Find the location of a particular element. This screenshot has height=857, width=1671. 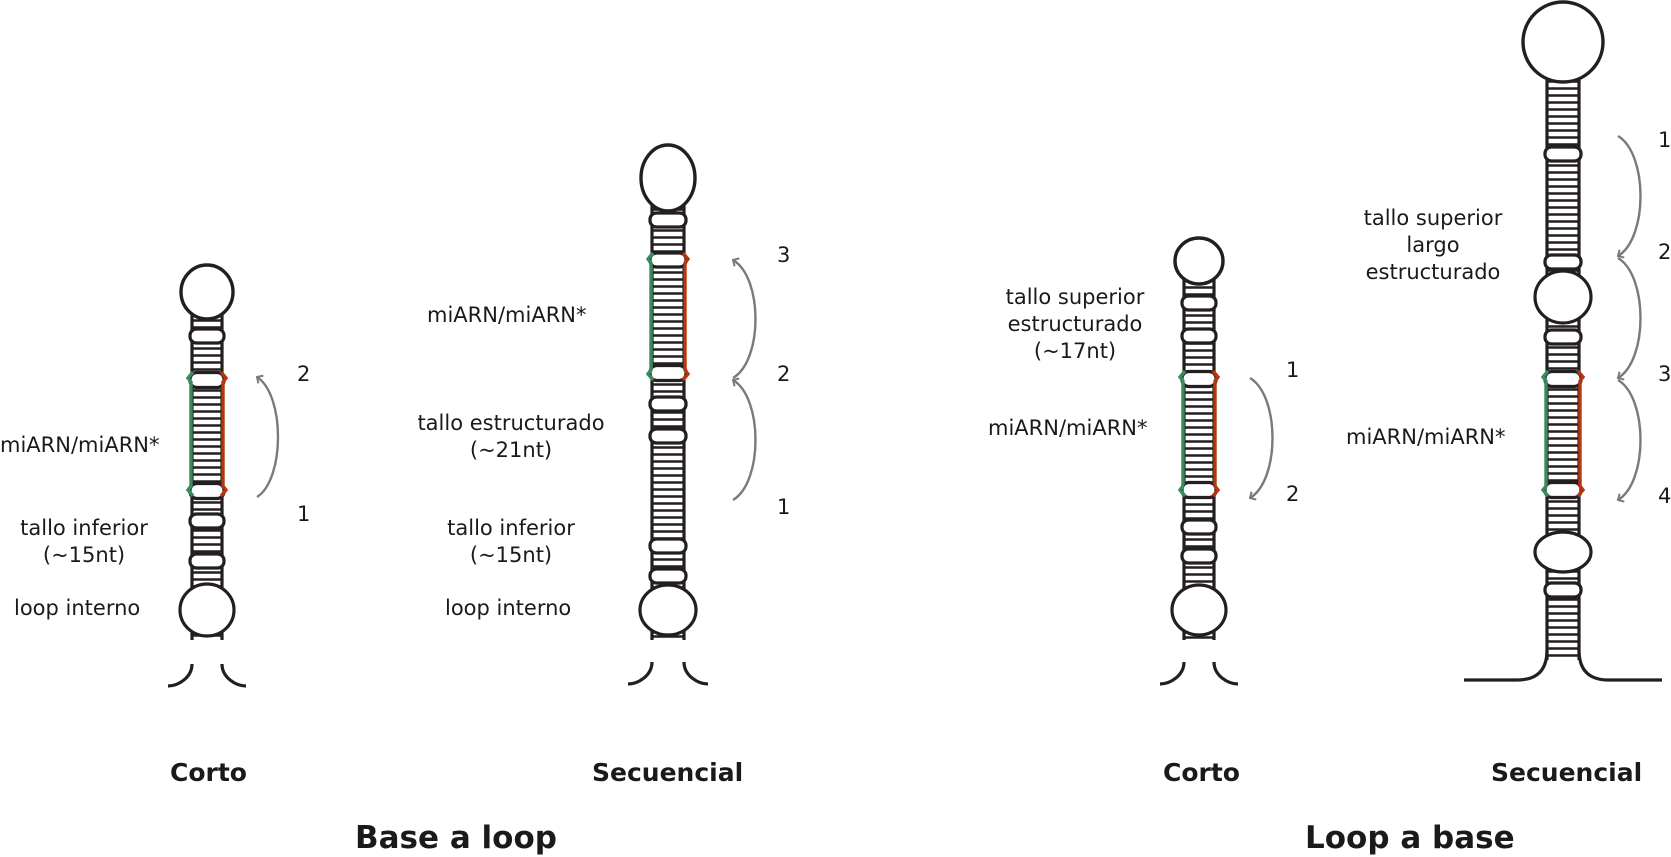

label-upper-stem: tallo superior estructurado (~17nt) is located at coordinates (1075, 324).